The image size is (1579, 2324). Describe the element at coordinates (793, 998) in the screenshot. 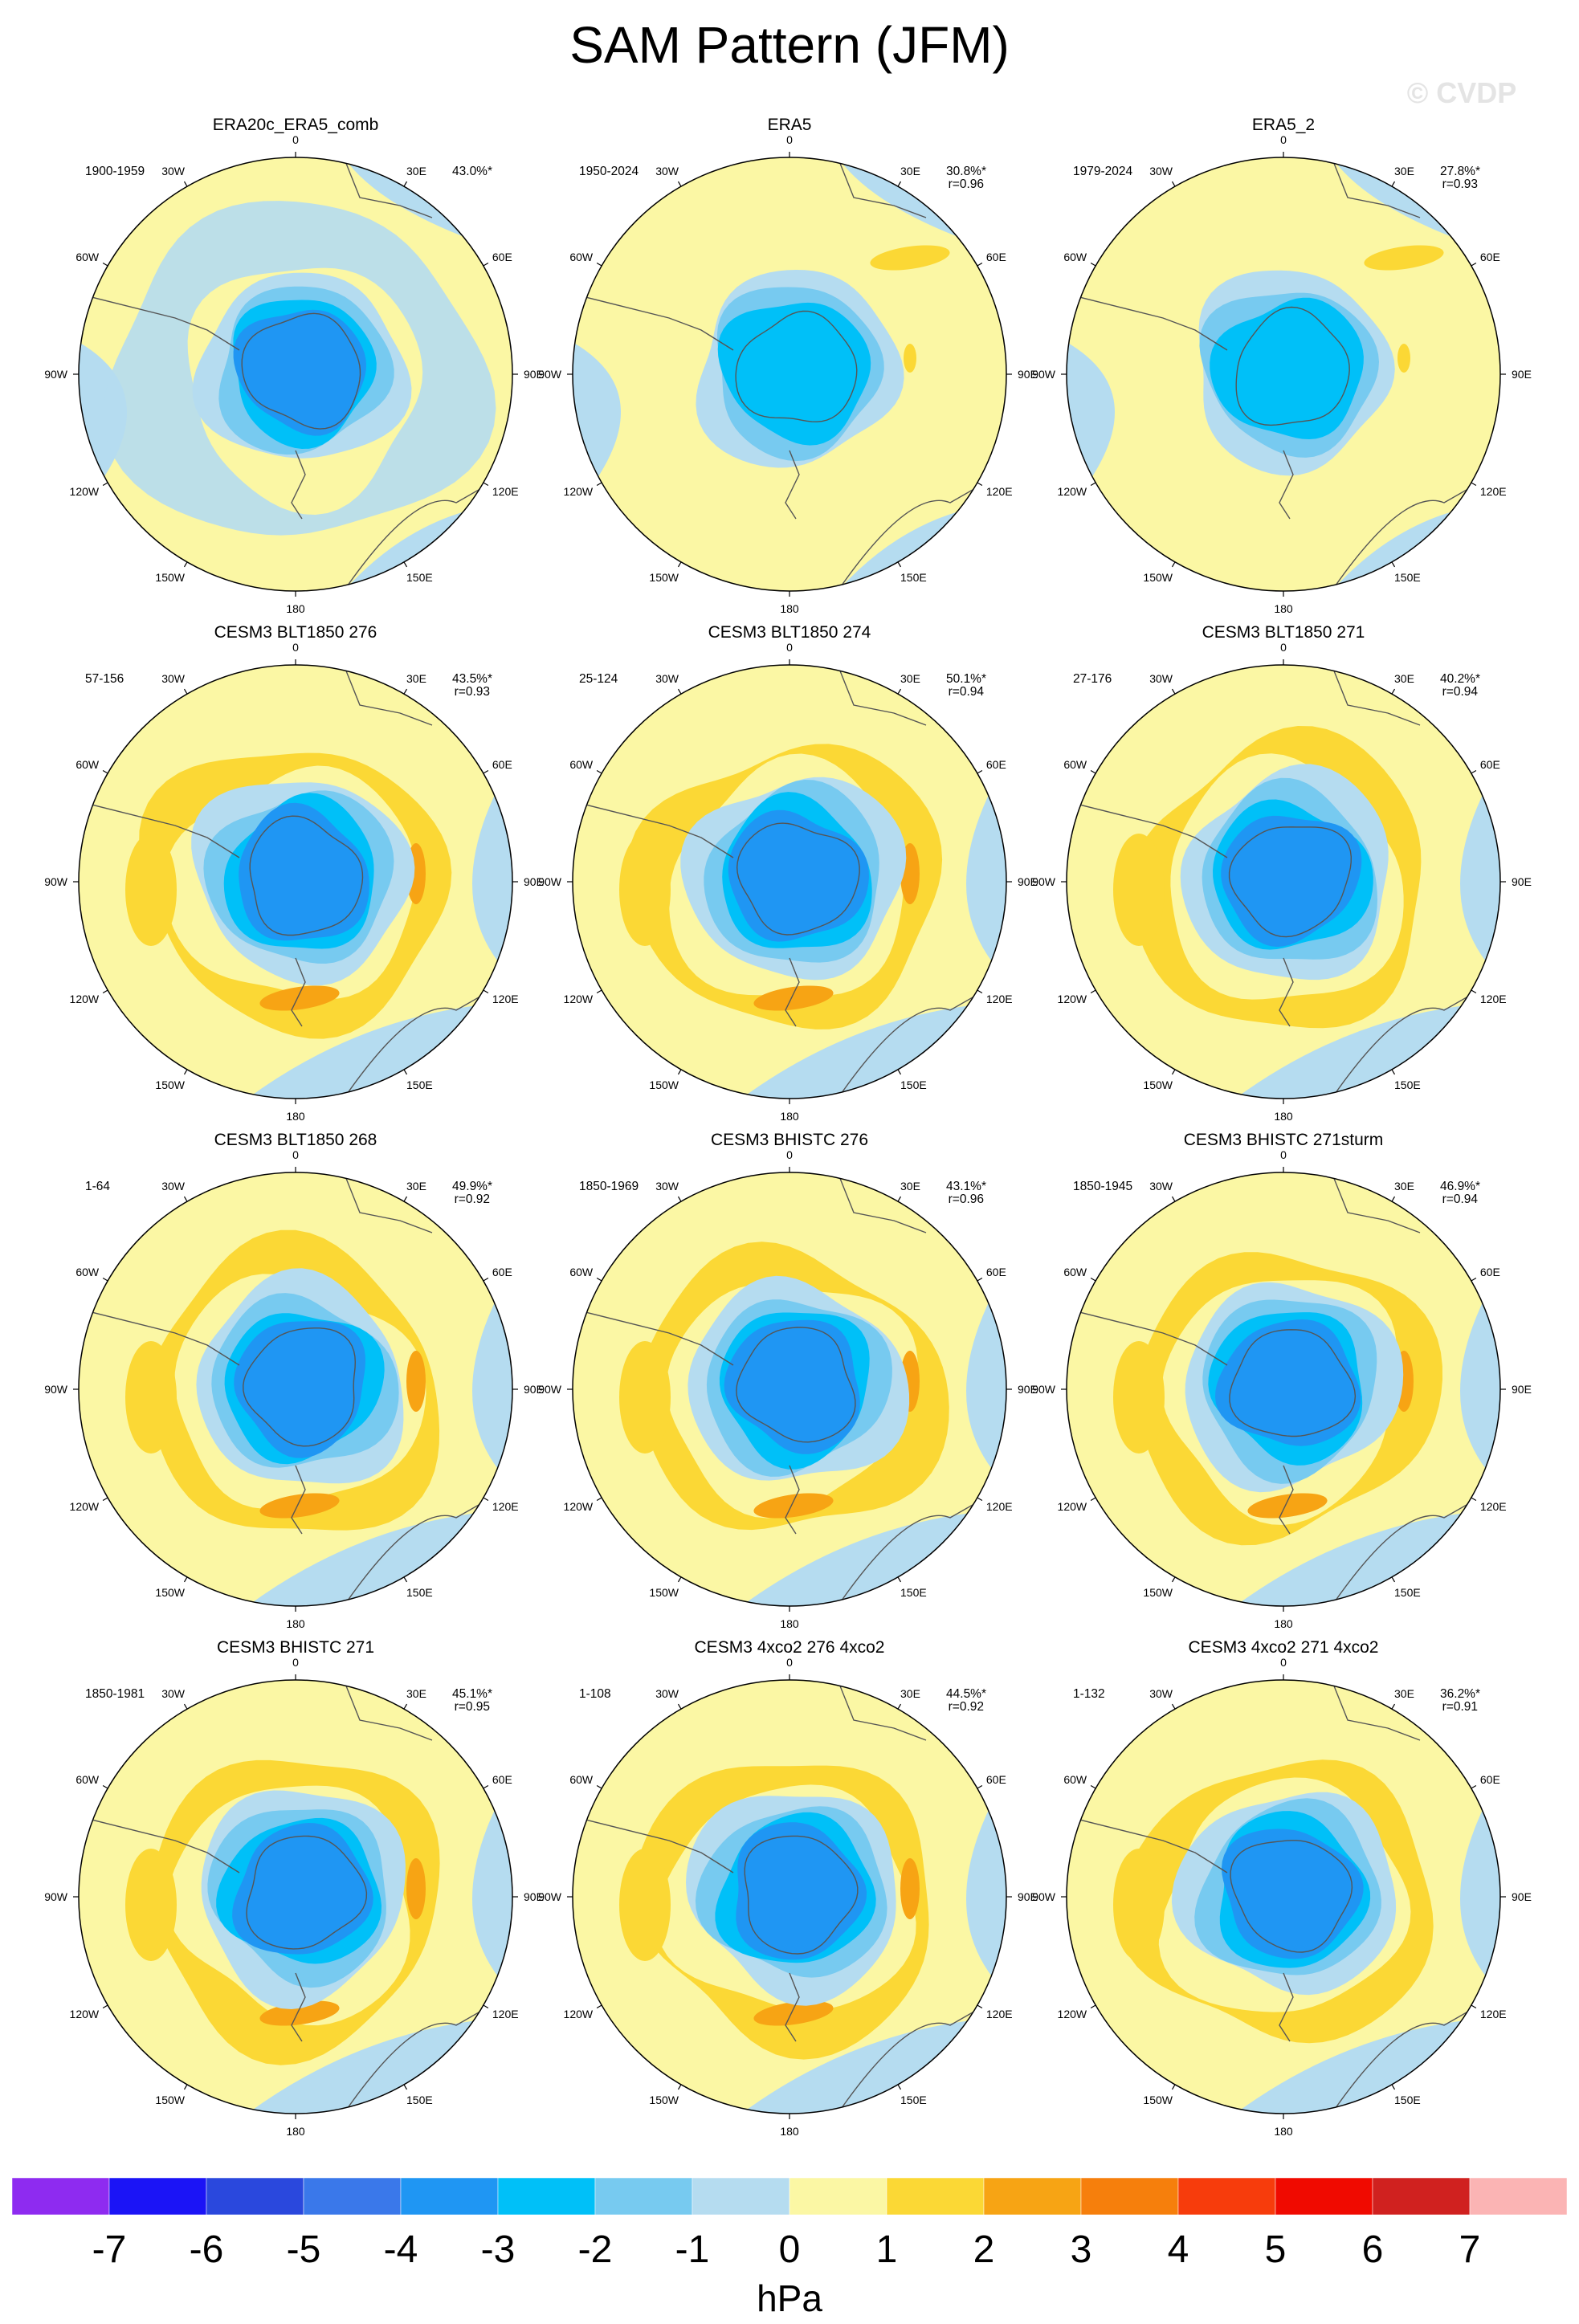

I see `max-lobe` at that location.